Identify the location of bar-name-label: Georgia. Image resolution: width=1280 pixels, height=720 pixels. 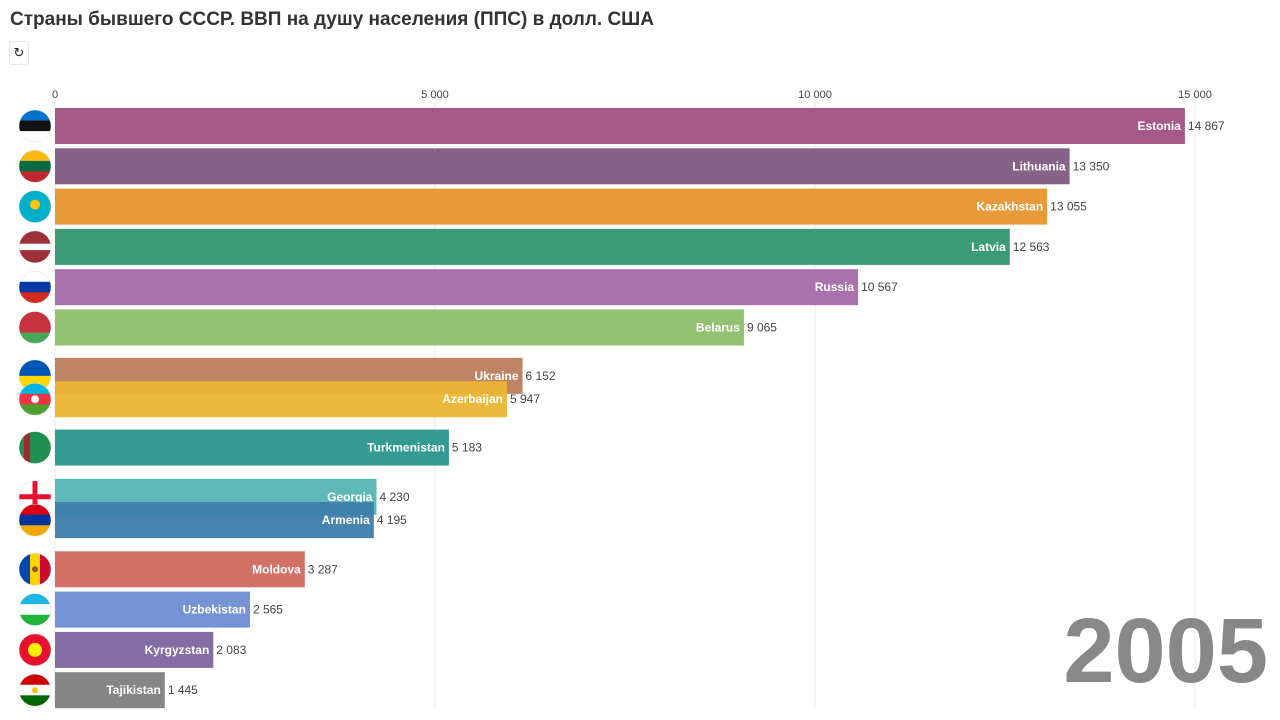
(350, 497).